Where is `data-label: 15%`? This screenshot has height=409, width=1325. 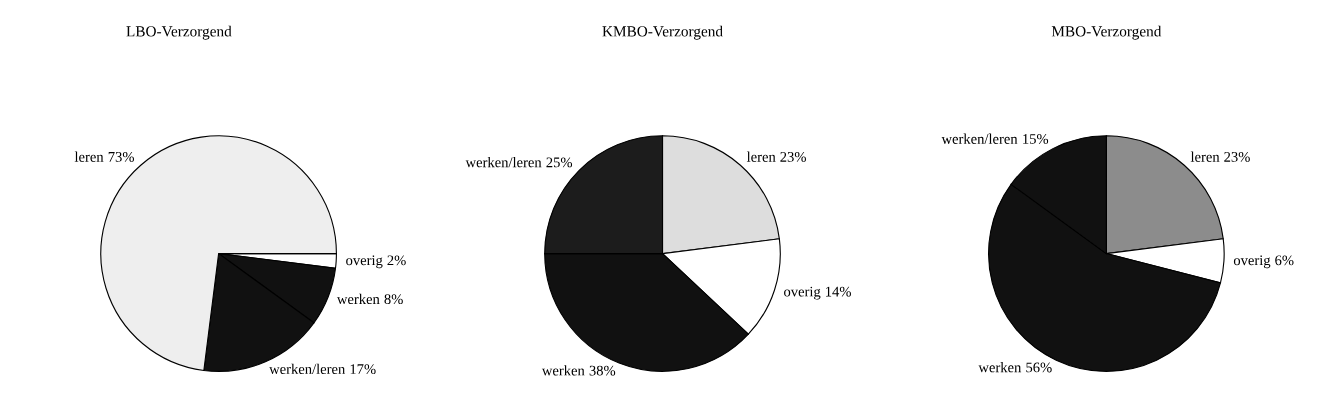
data-label: 15% is located at coordinates (1036, 139).